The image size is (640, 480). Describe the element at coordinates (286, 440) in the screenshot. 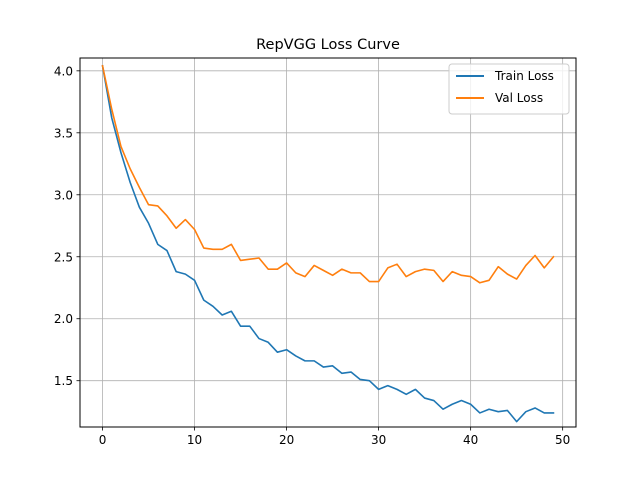

I see `x-tick-label: 20` at that location.